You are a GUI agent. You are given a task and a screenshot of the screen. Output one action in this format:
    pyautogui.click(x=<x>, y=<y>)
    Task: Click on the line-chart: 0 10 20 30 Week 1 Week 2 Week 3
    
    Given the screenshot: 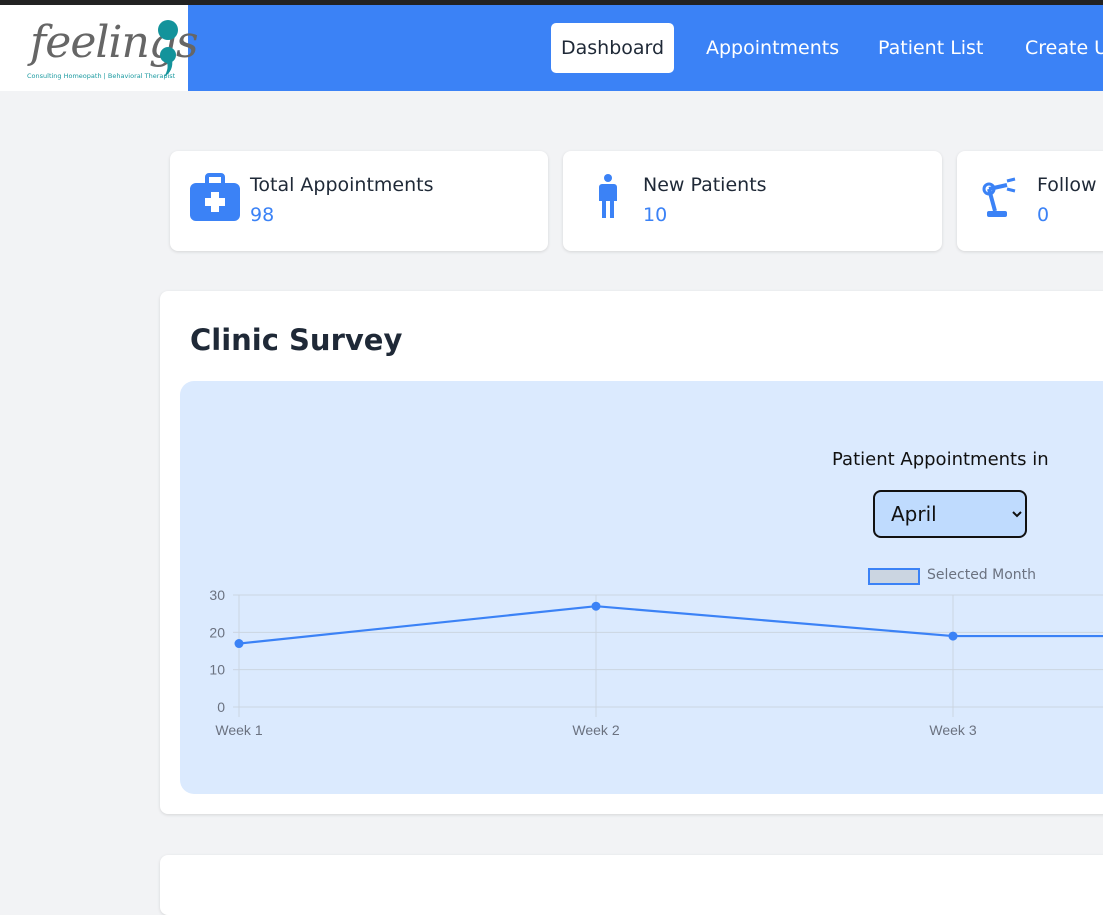 What is the action you would take?
    pyautogui.click(x=656, y=662)
    